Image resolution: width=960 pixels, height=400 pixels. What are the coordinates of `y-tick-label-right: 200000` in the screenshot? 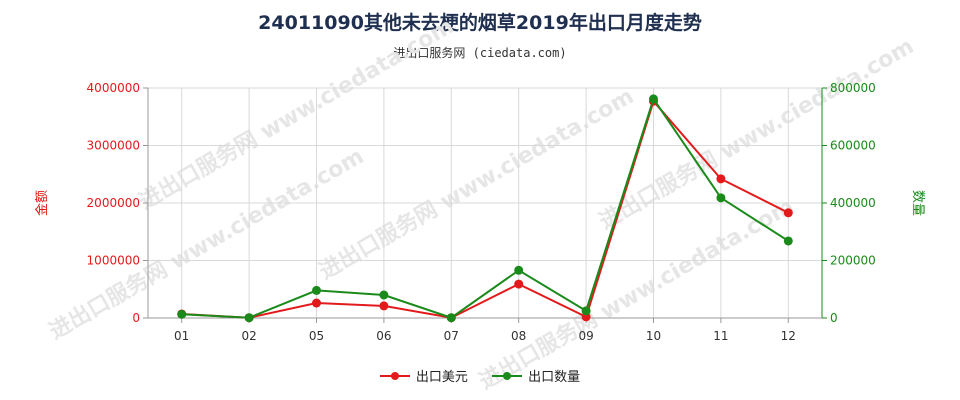 It's located at (853, 261).